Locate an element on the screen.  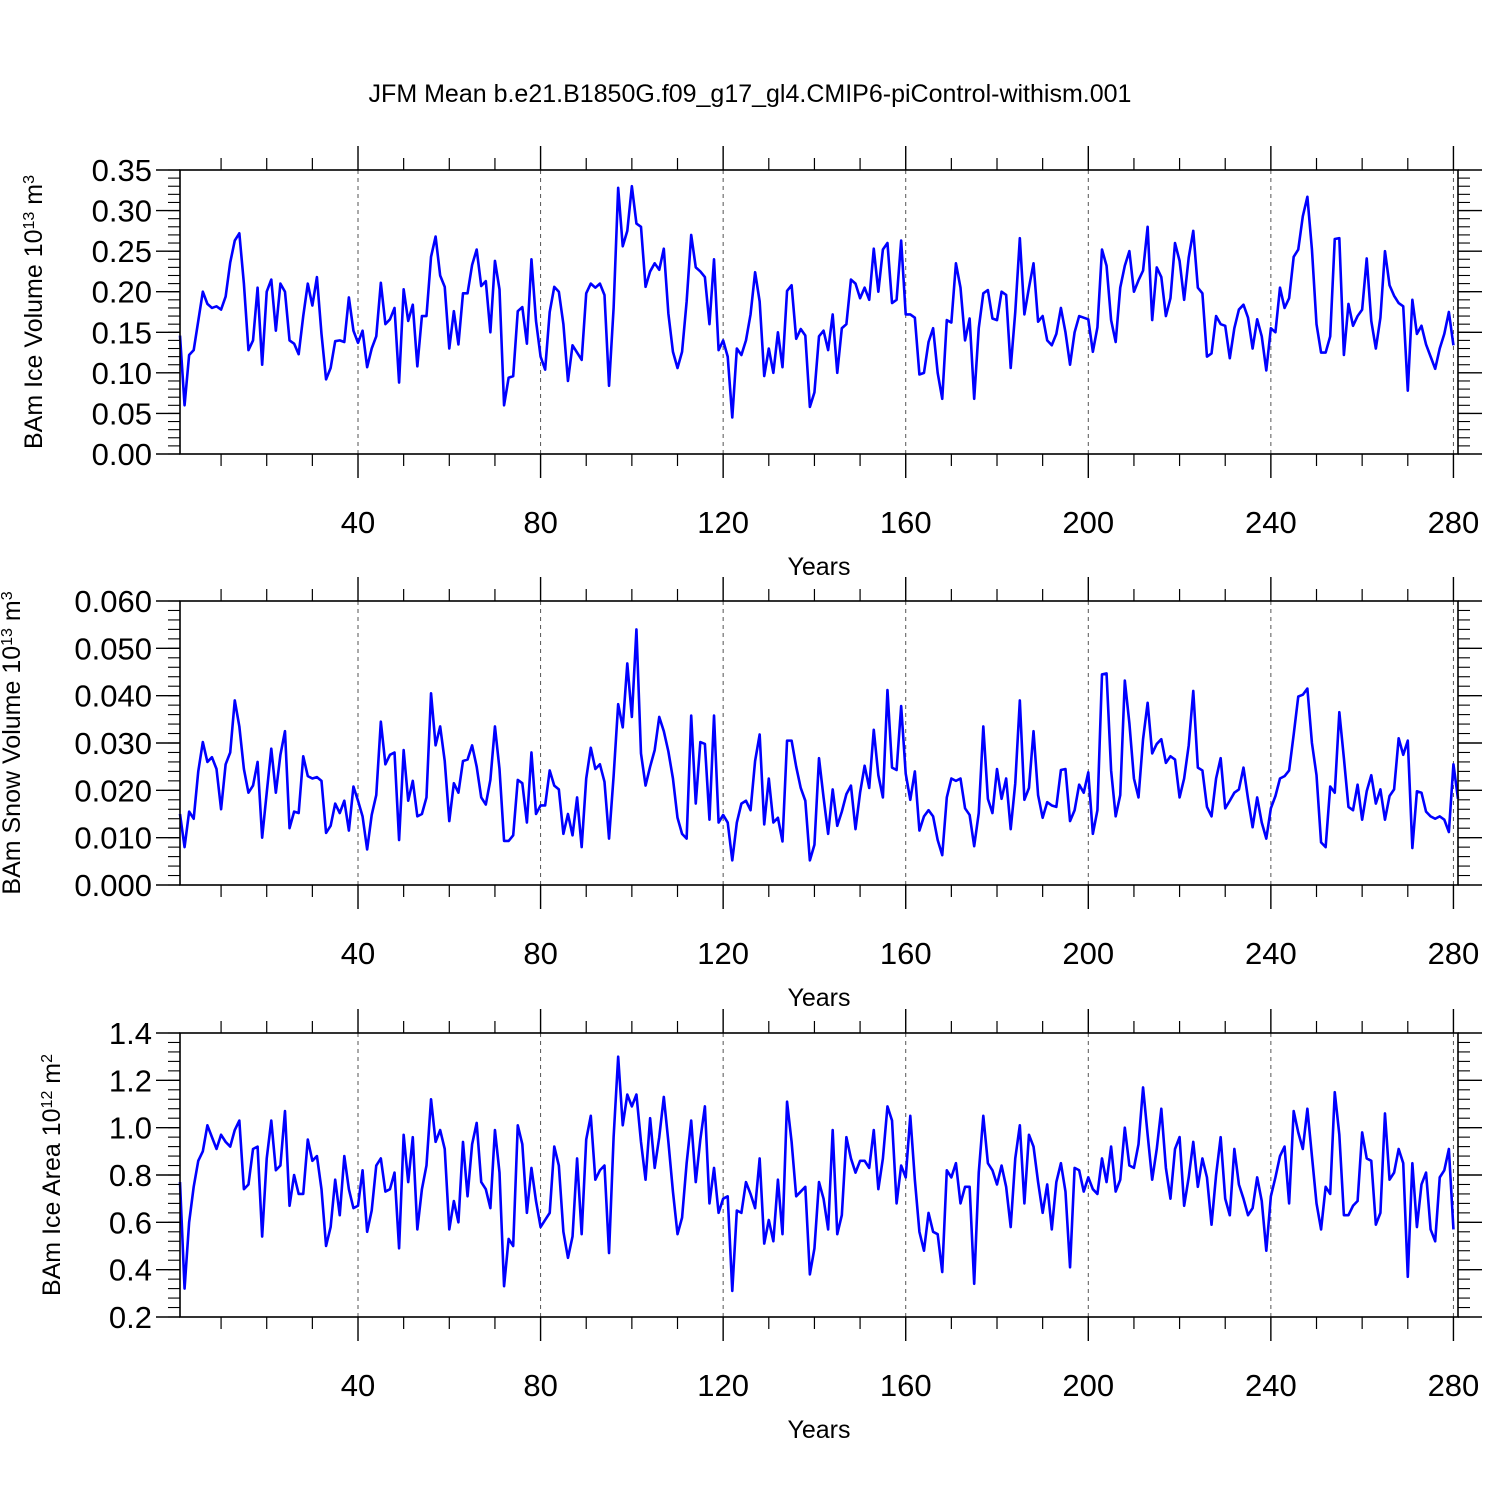
ytick-label: 0.35 is located at coordinates (122, 170).